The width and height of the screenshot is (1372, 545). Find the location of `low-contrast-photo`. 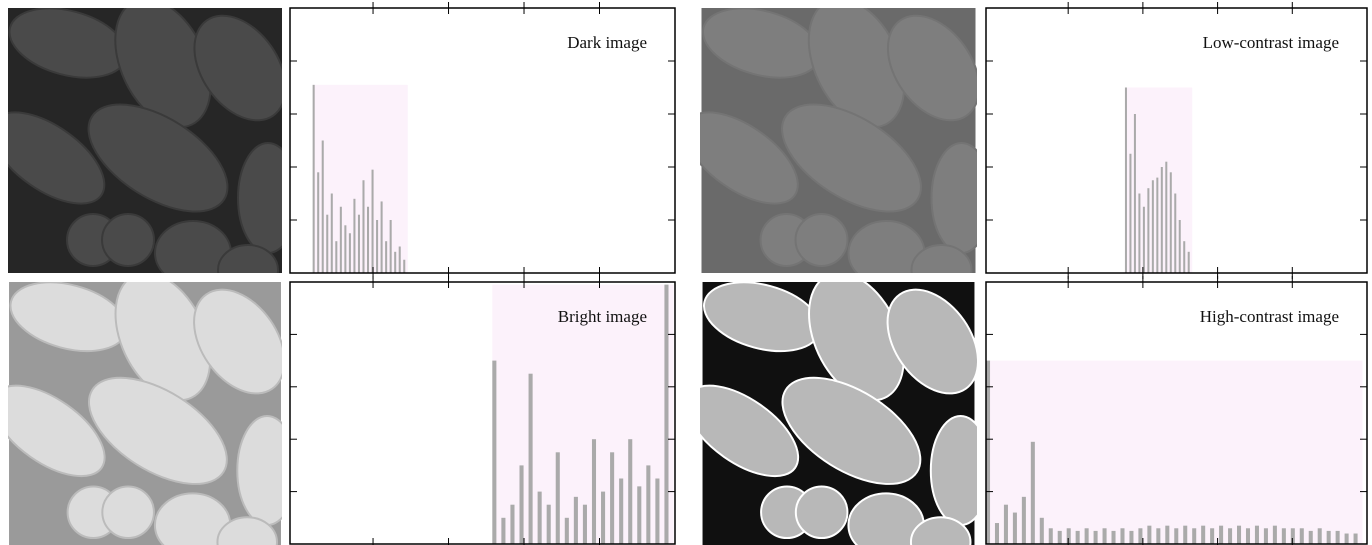

low-contrast-photo is located at coordinates (838, 140).